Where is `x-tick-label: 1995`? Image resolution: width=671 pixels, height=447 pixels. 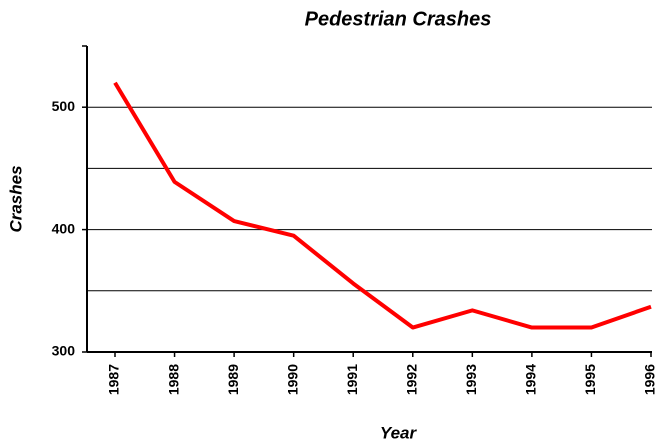
x-tick-label: 1995 is located at coordinates (590, 379).